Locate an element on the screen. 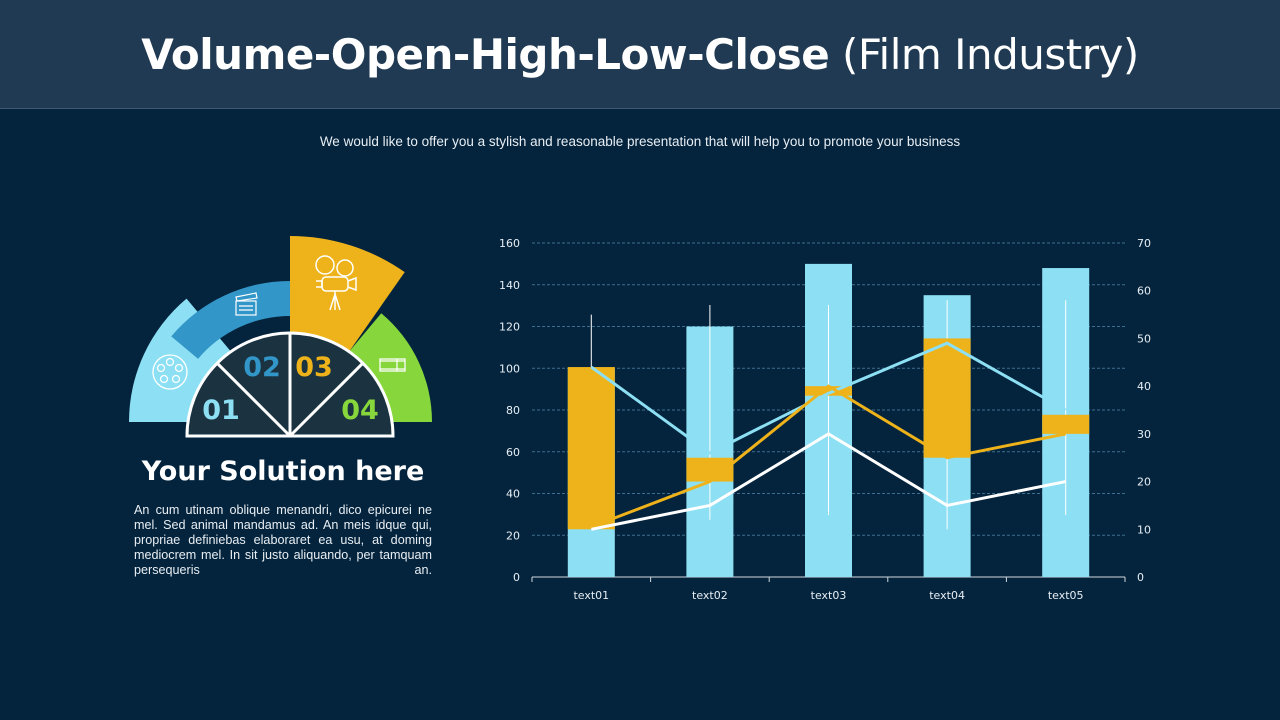  segment-number-02: 02 is located at coordinates (262, 367).